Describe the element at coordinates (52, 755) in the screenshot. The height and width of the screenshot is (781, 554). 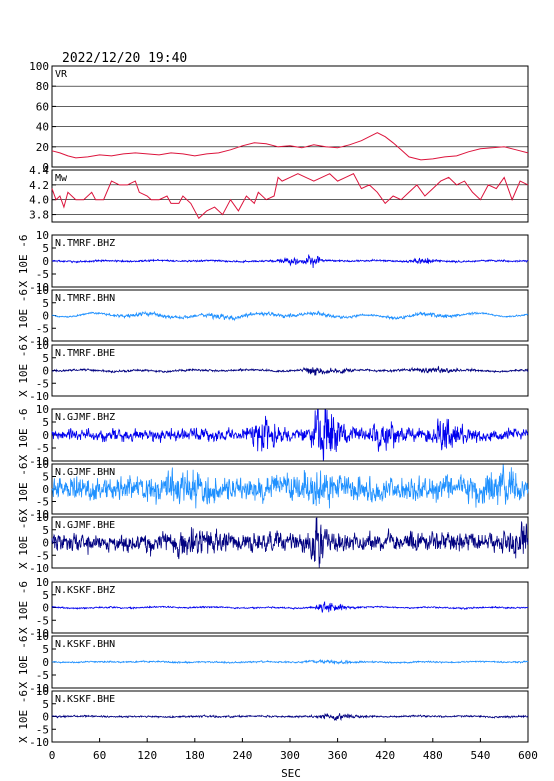
I see `x-tick-label: 0` at that location.